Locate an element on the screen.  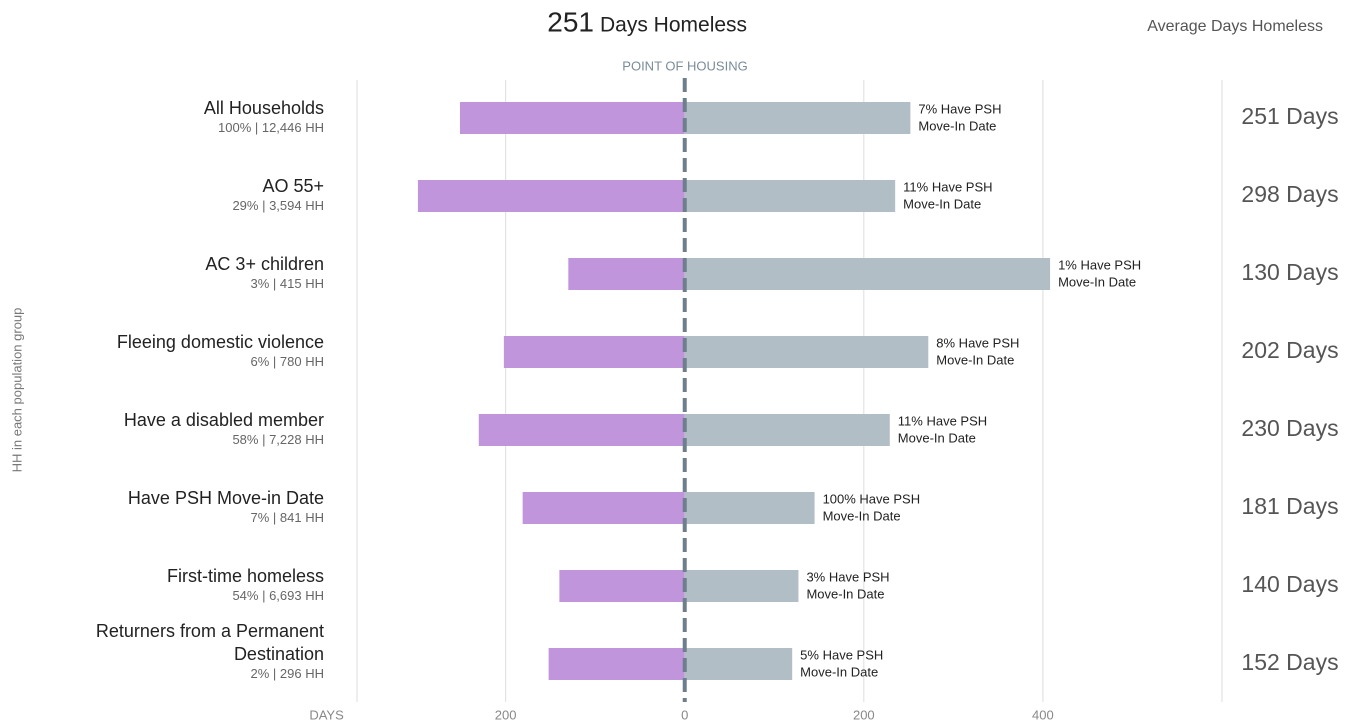
x-tick-label: 400 is located at coordinates (1043, 714).